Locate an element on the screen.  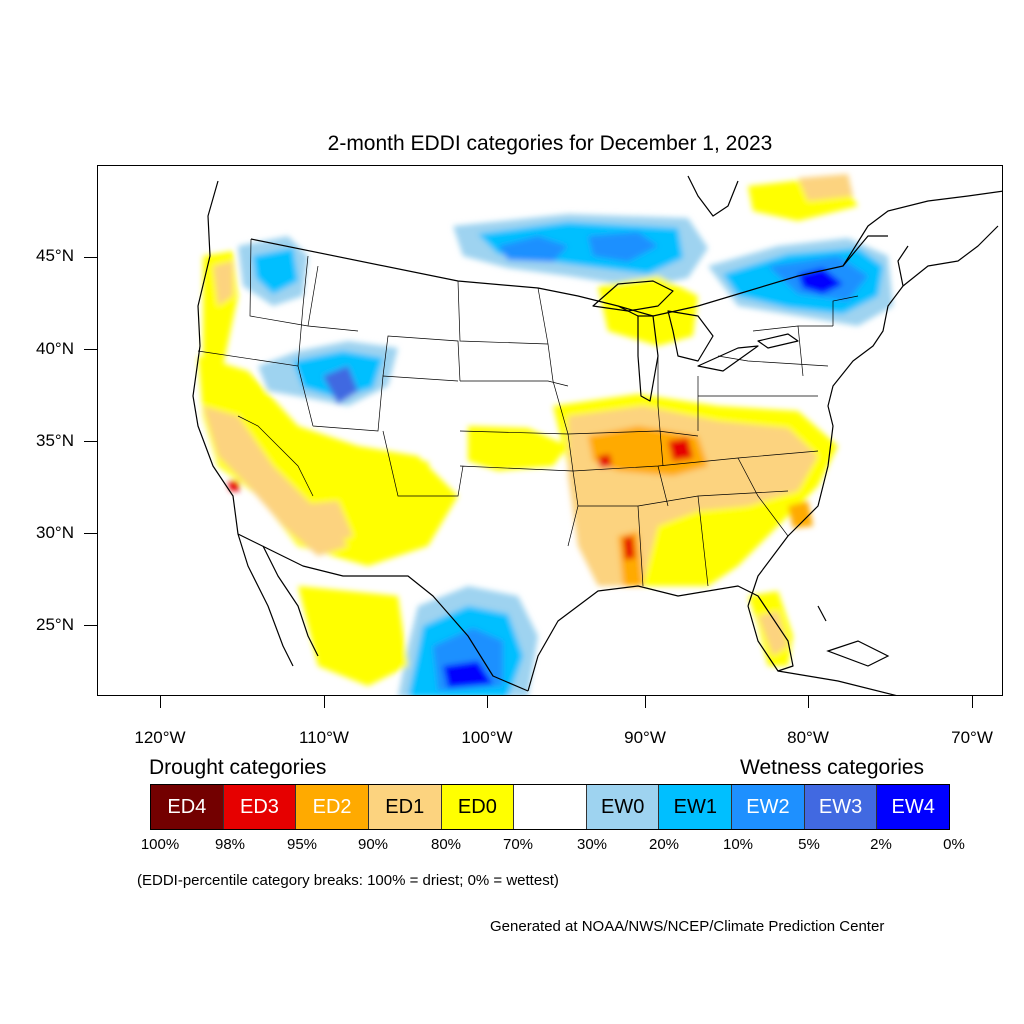
legend-box-neutral is located at coordinates (550, 807).